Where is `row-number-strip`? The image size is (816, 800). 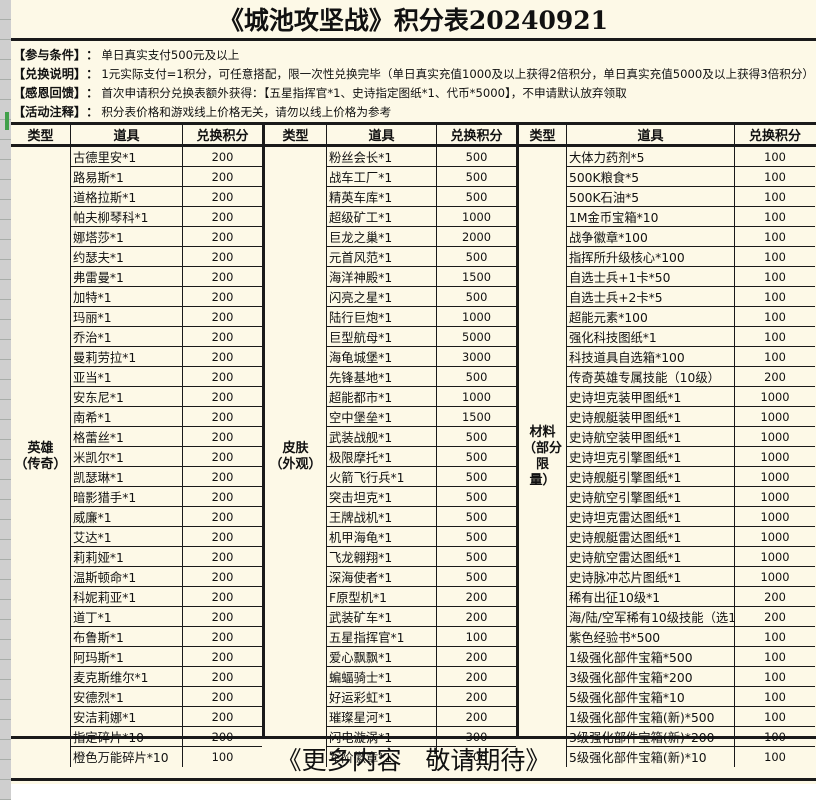 row-number-strip is located at coordinates (5, 400).